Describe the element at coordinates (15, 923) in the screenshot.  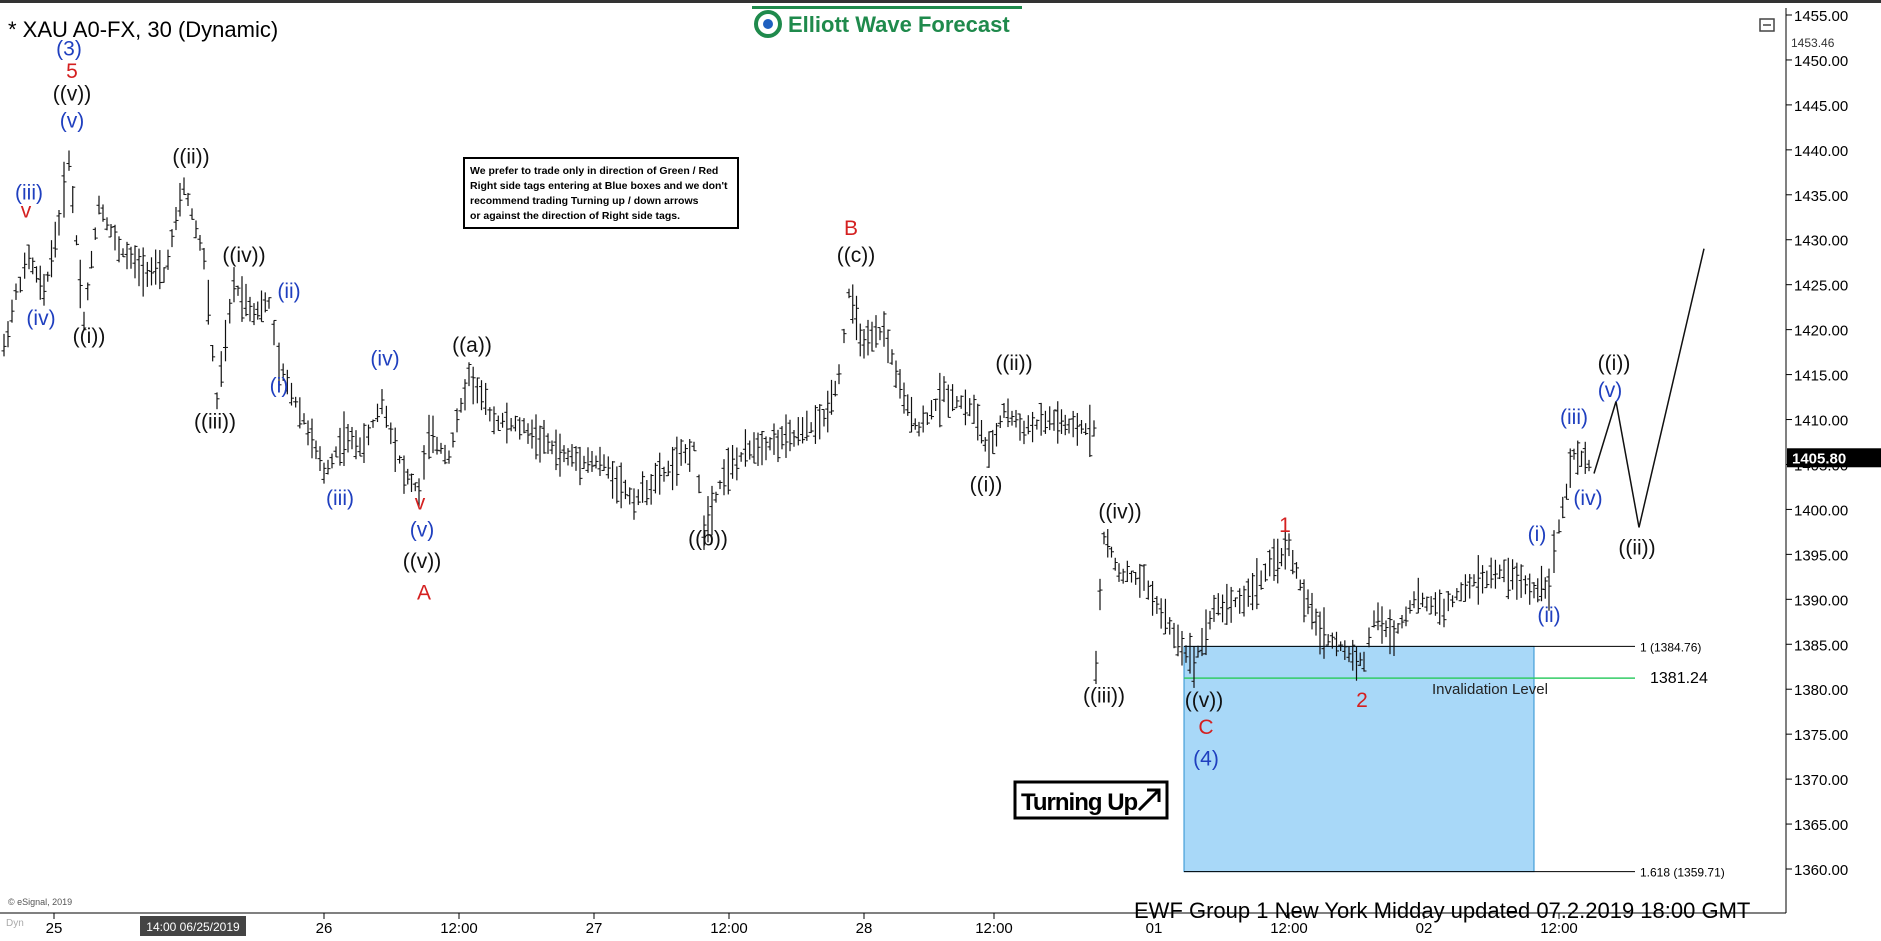
I see `dyn-label: Dyn` at that location.